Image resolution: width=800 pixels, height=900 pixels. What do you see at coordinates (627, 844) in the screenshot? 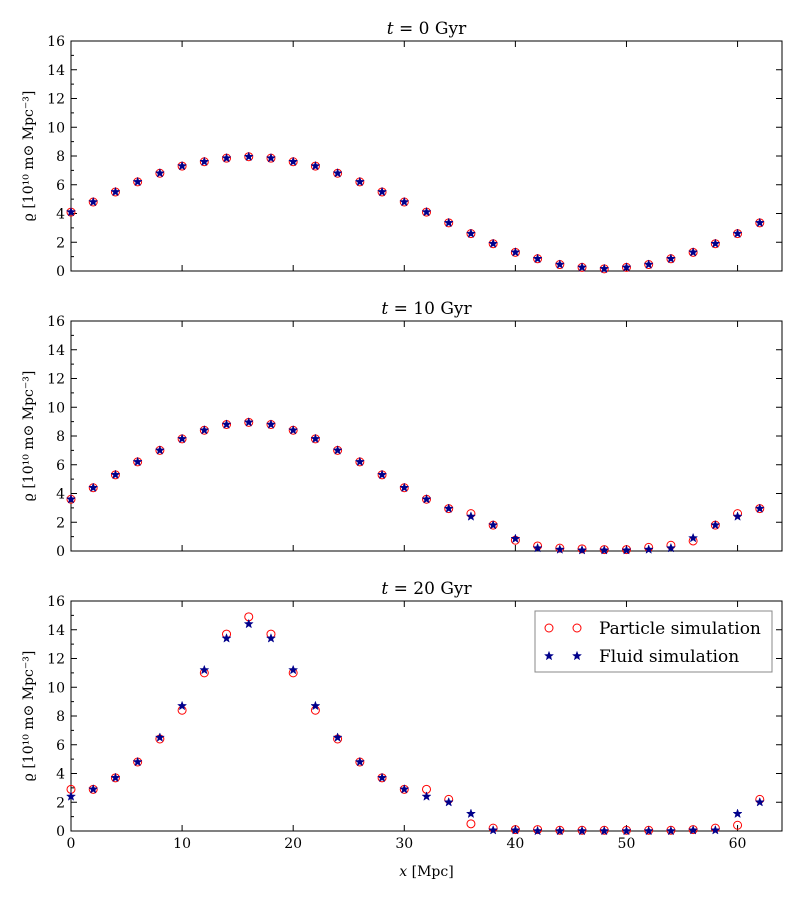
I see `x-tick-label: 50` at bounding box center [627, 844].